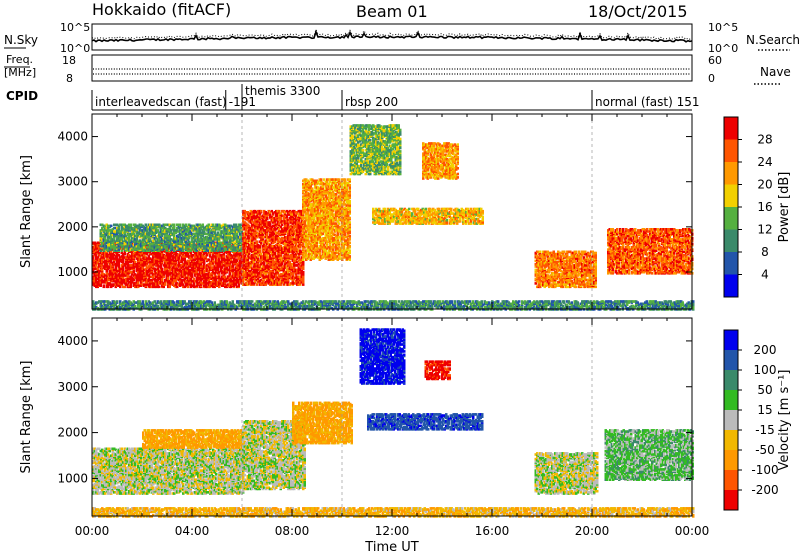 The height and width of the screenshot is (554, 800). What do you see at coordinates (282, 91) in the screenshot?
I see `cpid-segment-label: themis 3300` at bounding box center [282, 91].